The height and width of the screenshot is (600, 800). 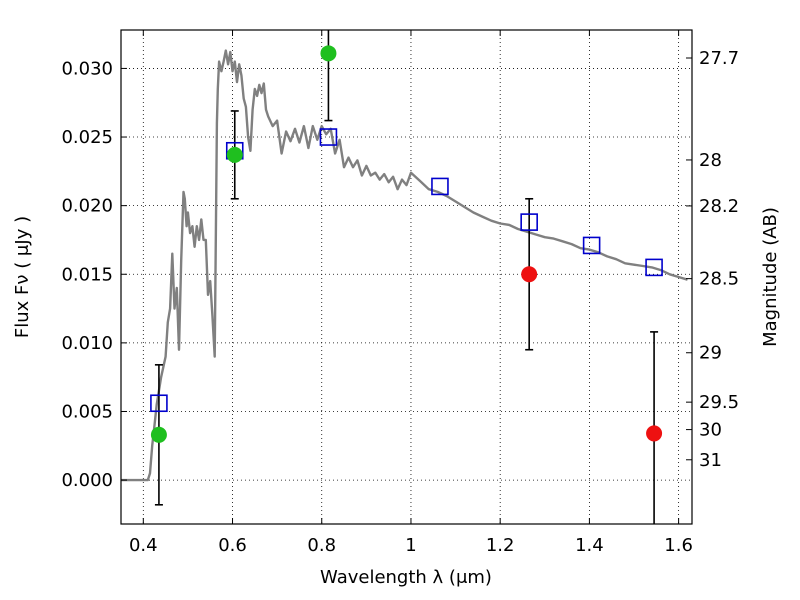 I want to click on right-axis-label: Magnitude (AB), so click(x=770, y=277).